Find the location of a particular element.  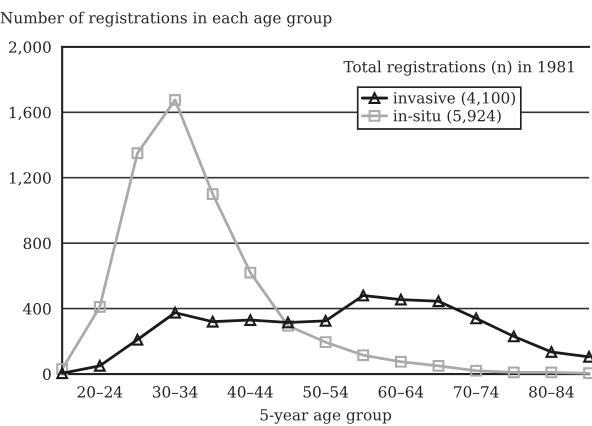

y-tick-label: 0 is located at coordinates (47, 374).